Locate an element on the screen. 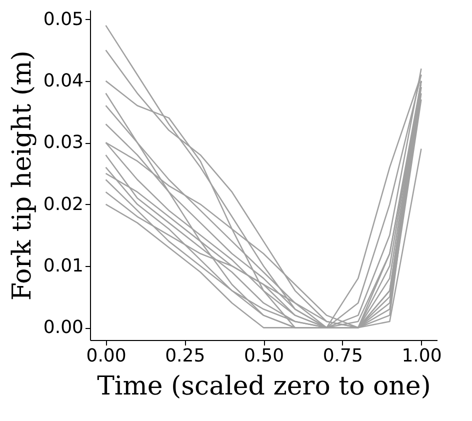 The height and width of the screenshot is (421, 472). y-tick-label: 0.02 is located at coordinates (63, 204).